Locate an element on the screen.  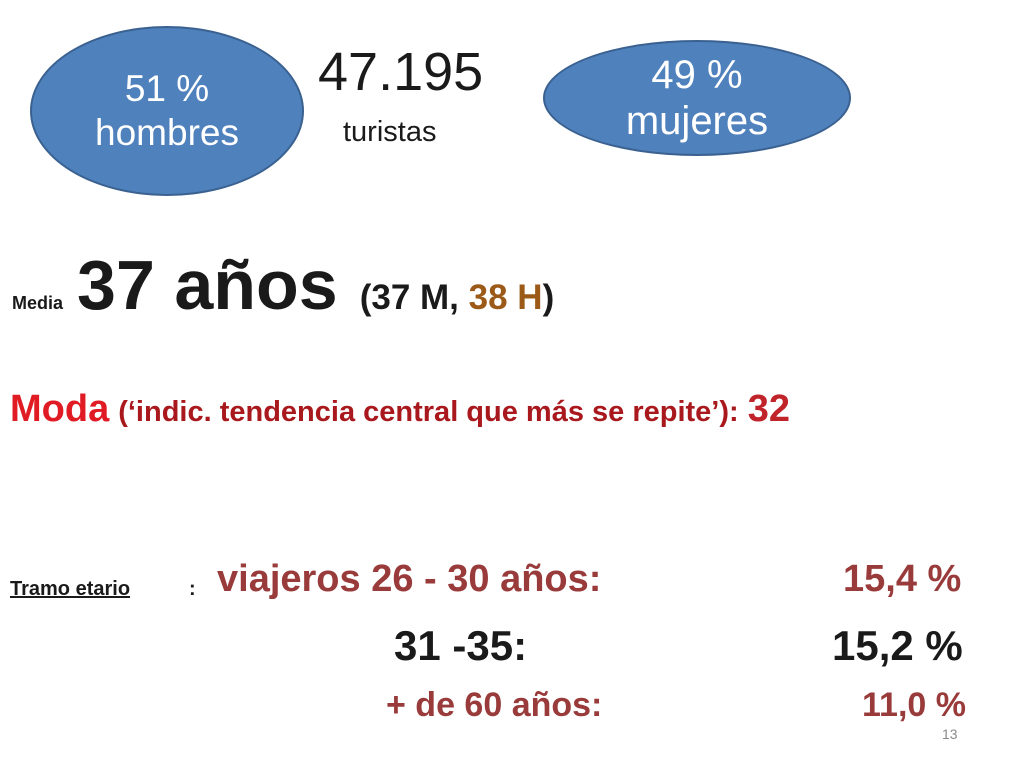
mean-age-value: 37 años is located at coordinates (207, 285).